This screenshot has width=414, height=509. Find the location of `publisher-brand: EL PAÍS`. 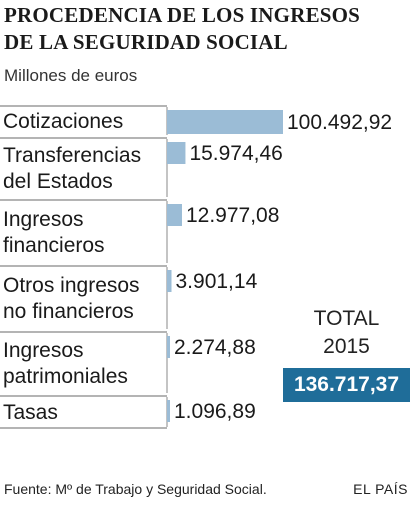

publisher-brand: EL PAÍS is located at coordinates (380, 489).